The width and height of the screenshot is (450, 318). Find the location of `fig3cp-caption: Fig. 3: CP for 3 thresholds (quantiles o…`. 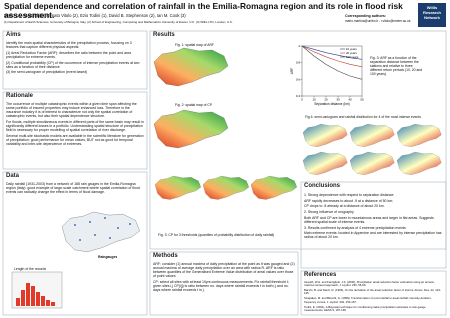

fig3cp-caption: Fig. 3: CP for 3 thresholds (quantiles o… is located at coordinates (216, 235).